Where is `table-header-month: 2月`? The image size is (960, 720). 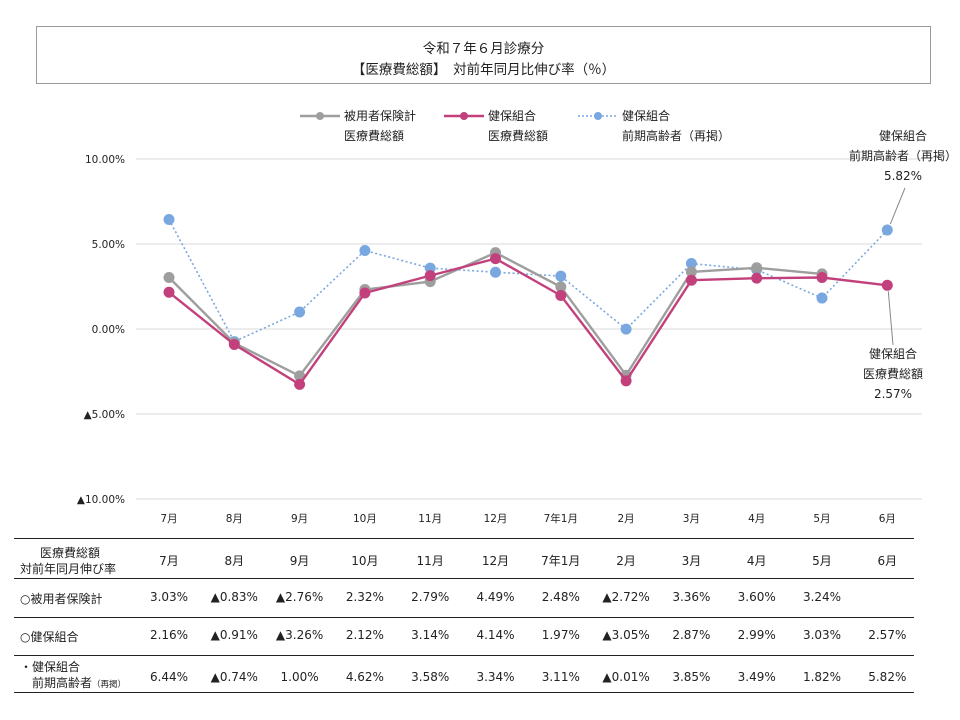 table-header-month: 2月 is located at coordinates (626, 561).